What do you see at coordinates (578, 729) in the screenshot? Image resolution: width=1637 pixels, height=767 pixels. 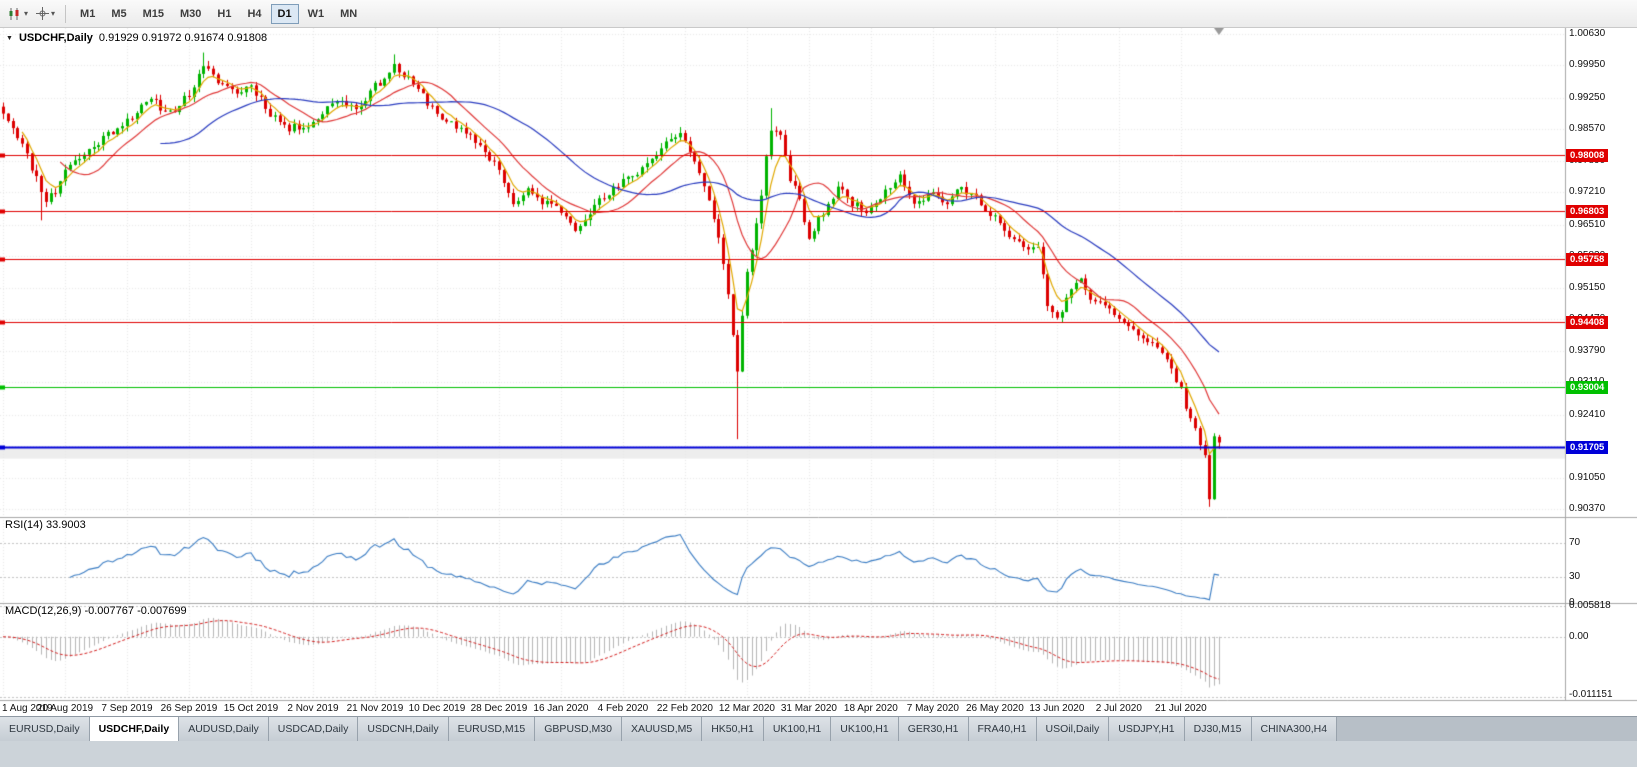 I see `chart-tab-GBPUSD-M30: GBPUSD,M30` at bounding box center [578, 729].